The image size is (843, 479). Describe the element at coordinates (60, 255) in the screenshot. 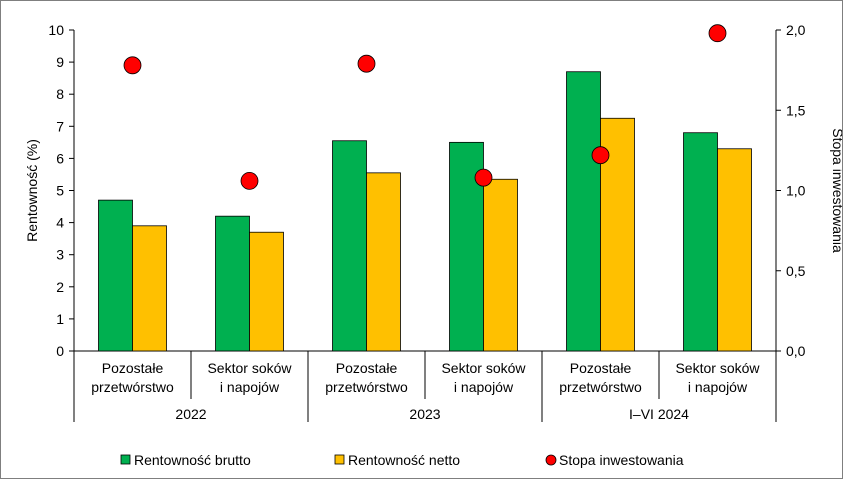

I see `y-tick-label-left: 3` at that location.